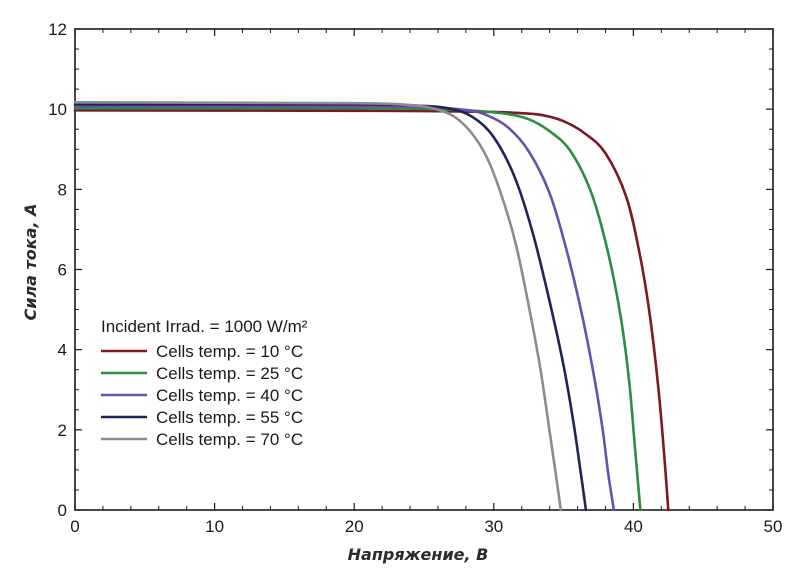  I want to click on legend-title: Incident Irrad. = 1000 W/m², so click(204, 326).